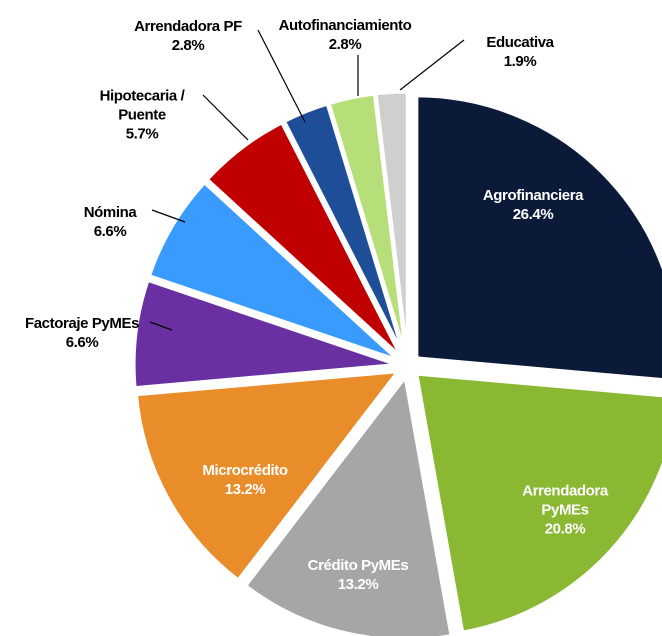  I want to click on value-label: 1.9%, so click(520, 61).